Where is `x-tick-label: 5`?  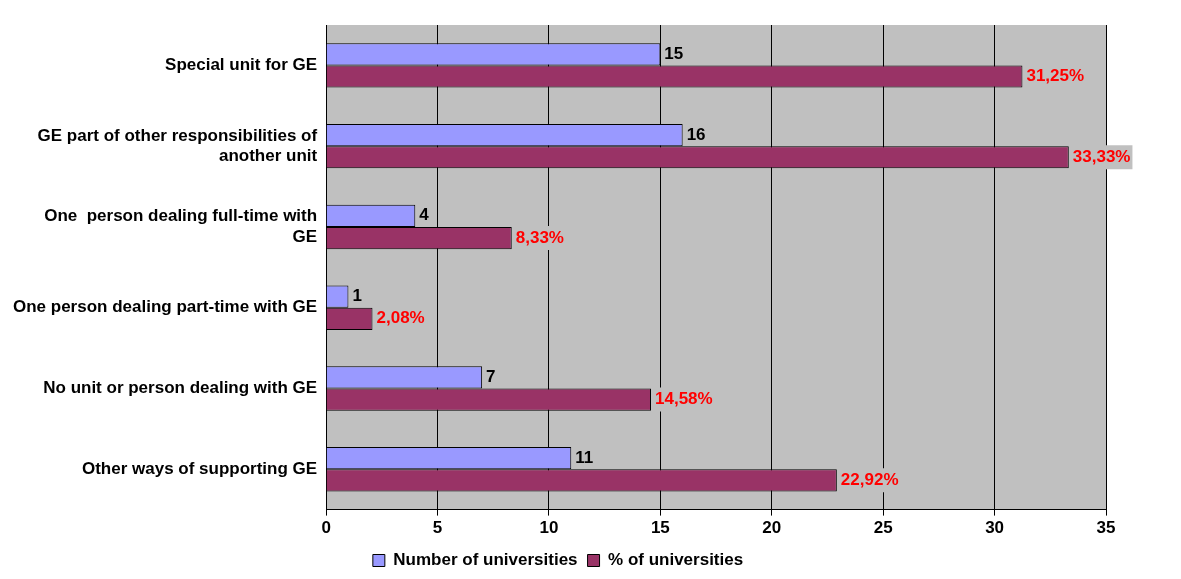 x-tick-label: 5 is located at coordinates (437, 528).